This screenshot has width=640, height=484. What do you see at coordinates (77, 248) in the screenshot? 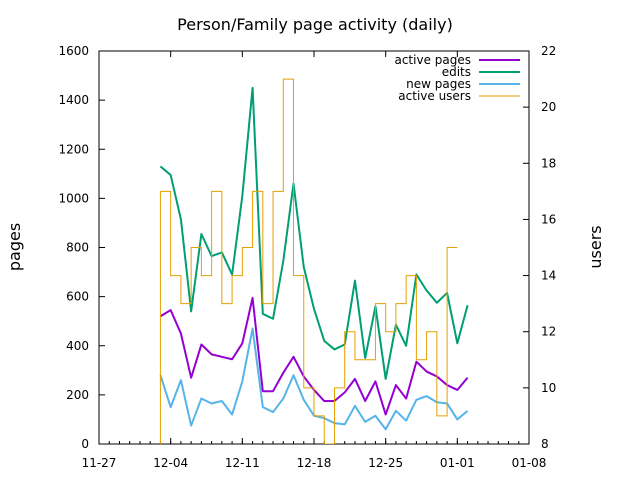
I see `y-tick-label: 800` at bounding box center [77, 248].